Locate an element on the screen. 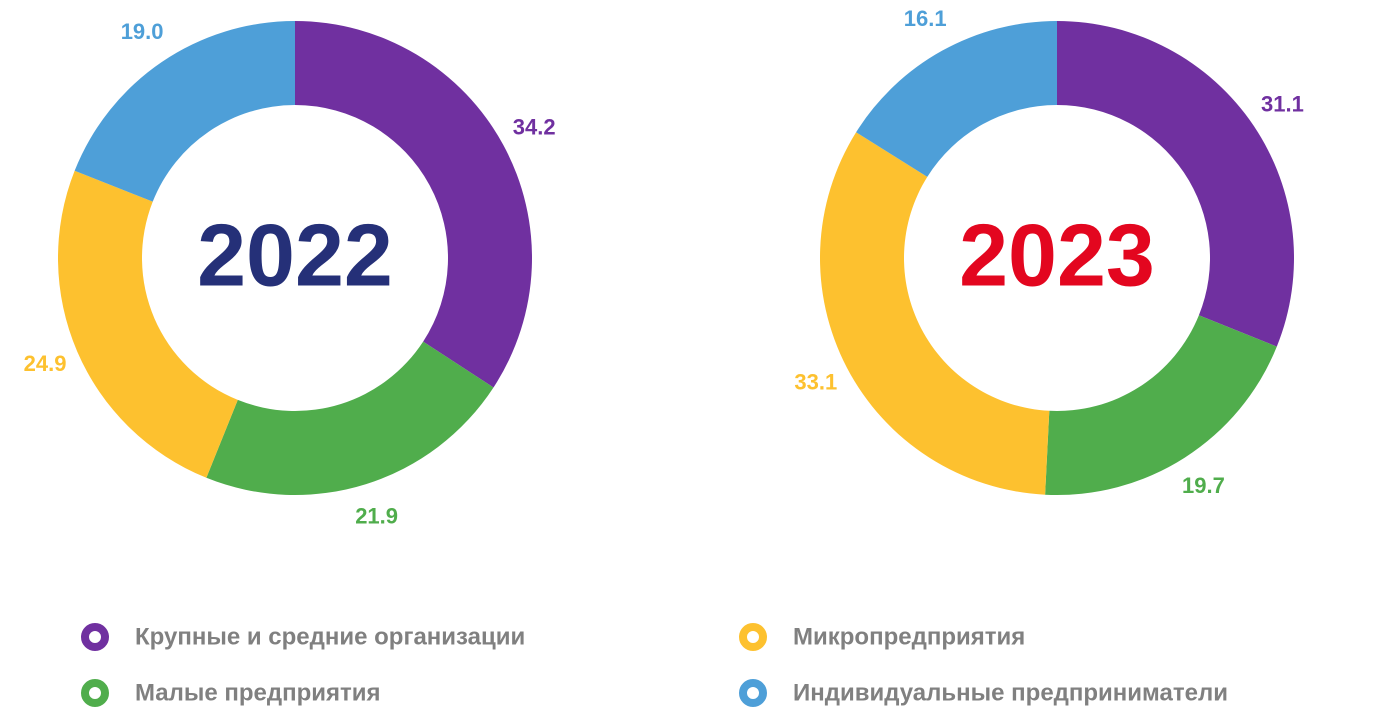 This screenshot has width=1374, height=726. value-label: 21.9 is located at coordinates (376, 515).